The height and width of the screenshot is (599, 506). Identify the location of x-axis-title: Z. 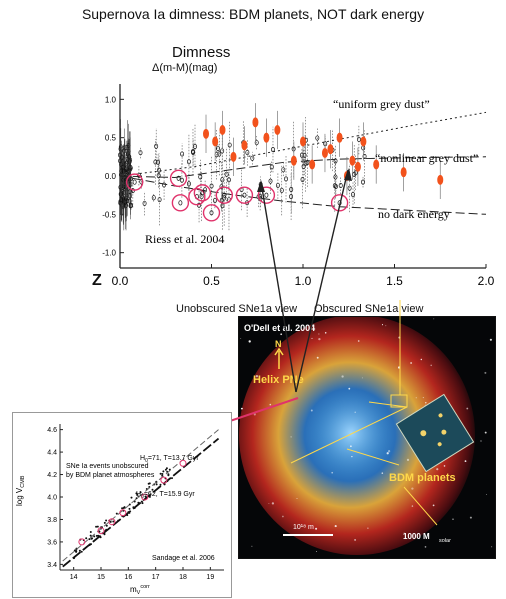
(97, 280).